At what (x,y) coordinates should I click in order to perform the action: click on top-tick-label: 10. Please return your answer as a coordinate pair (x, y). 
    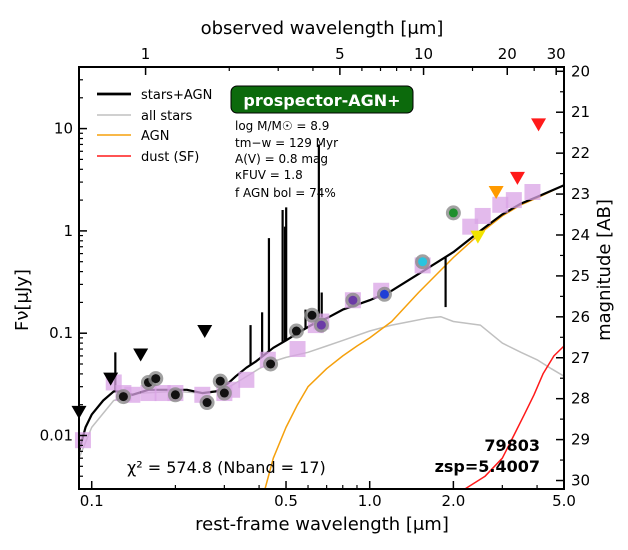
    Looking at the image, I should click on (423, 54).